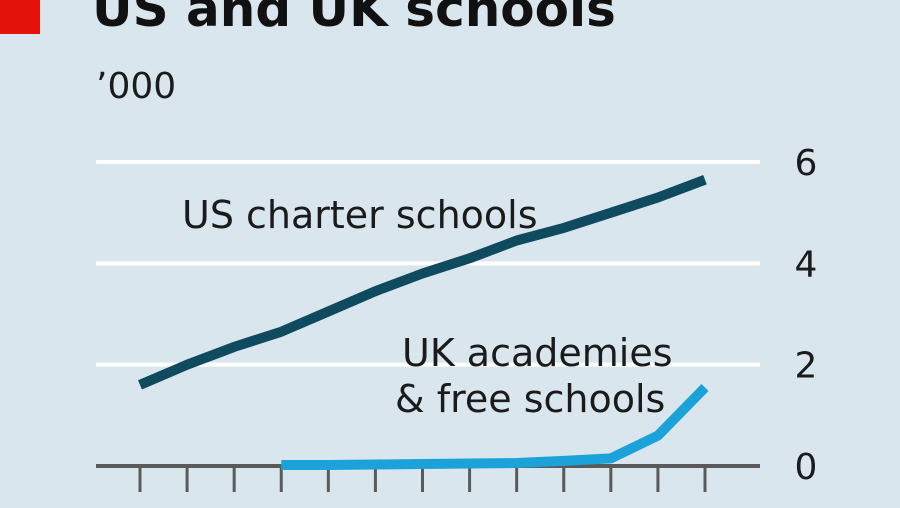  Describe the element at coordinates (806, 315) in the screenshot. I see `y-axis-tick-labels: 0 2 4 6` at that location.